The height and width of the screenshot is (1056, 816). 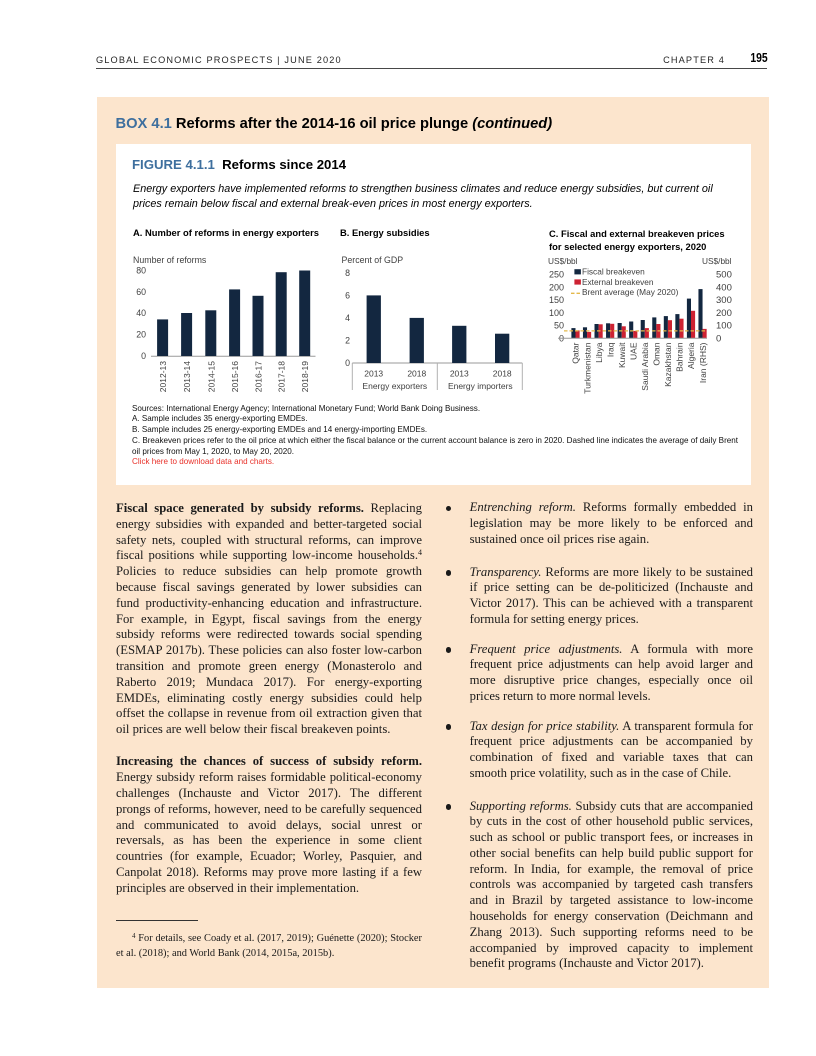 What do you see at coordinates (141, 292) in the screenshot?
I see `svg-text: 60` at bounding box center [141, 292].